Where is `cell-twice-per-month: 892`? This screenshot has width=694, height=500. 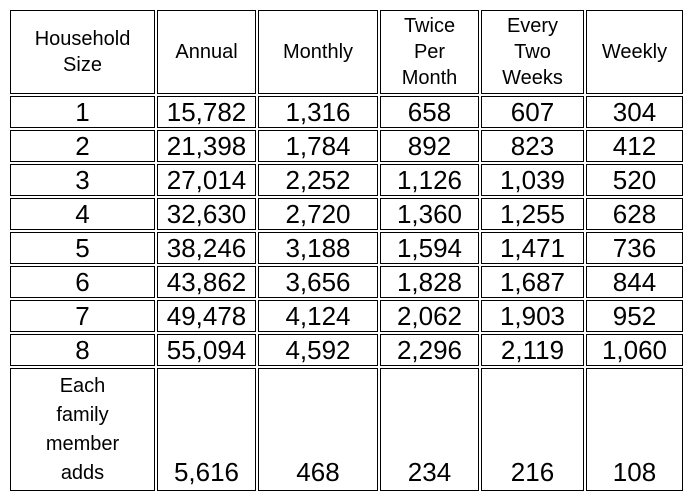
cell-twice-per-month: 892 is located at coordinates (429, 146).